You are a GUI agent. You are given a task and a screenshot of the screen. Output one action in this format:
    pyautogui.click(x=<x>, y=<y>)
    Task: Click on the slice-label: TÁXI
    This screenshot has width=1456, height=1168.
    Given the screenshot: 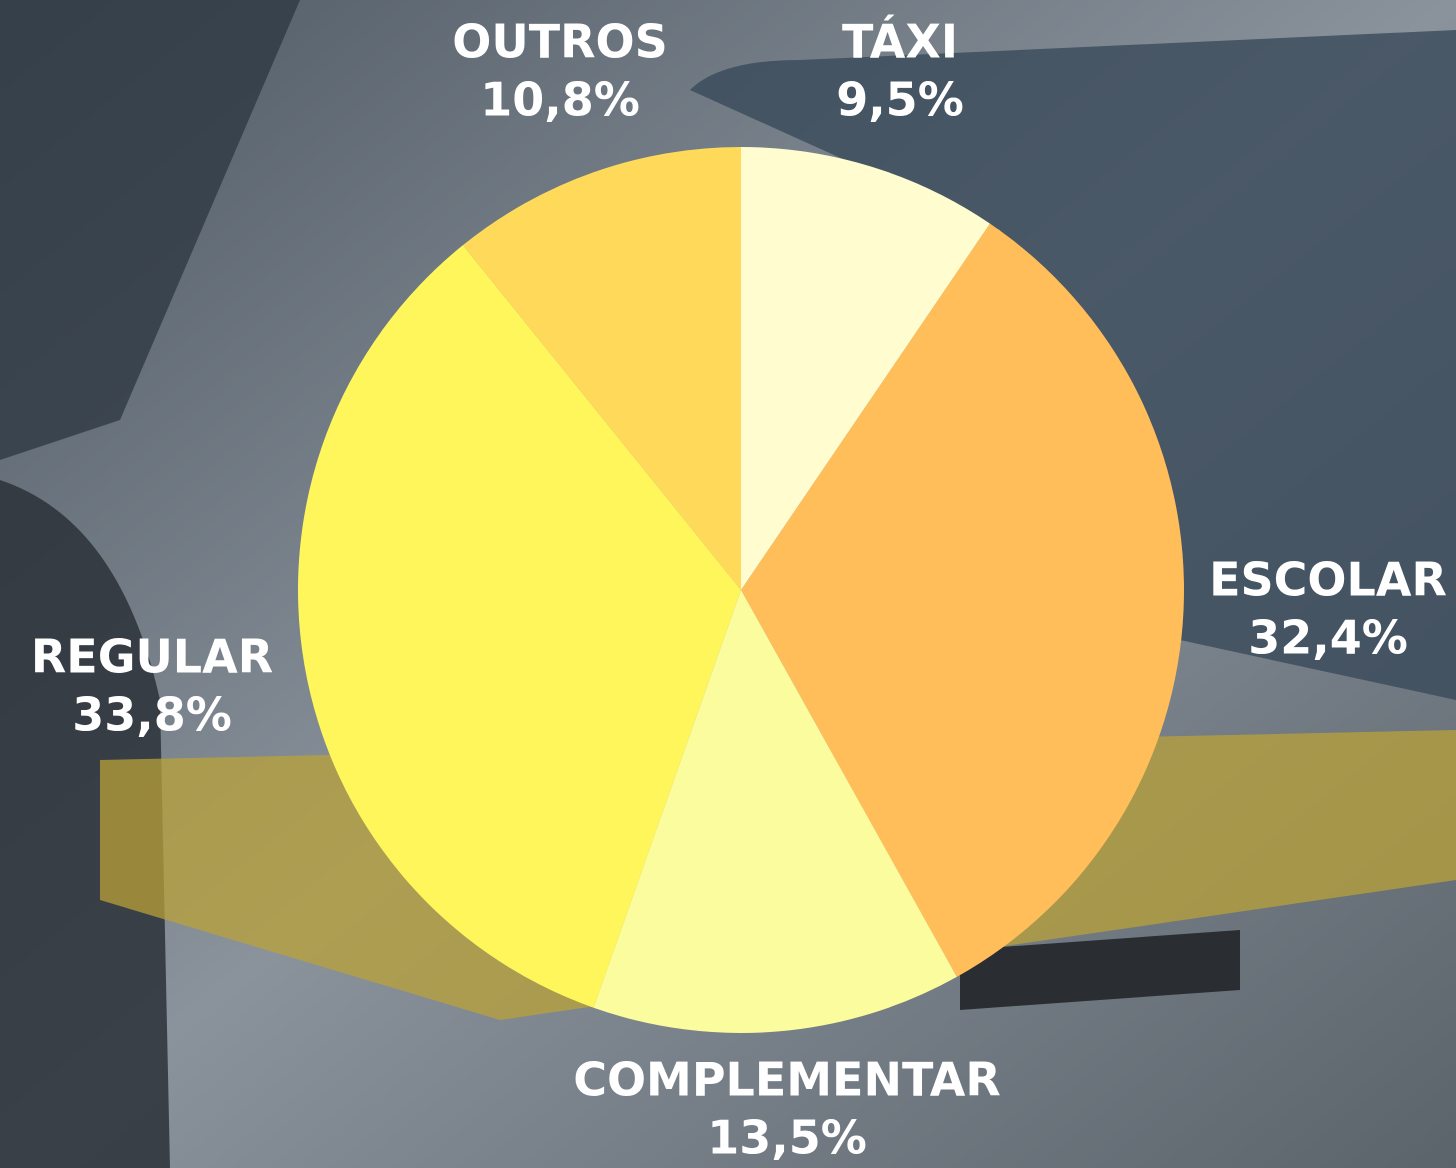 What is the action you would take?
    pyautogui.click(x=900, y=42)
    